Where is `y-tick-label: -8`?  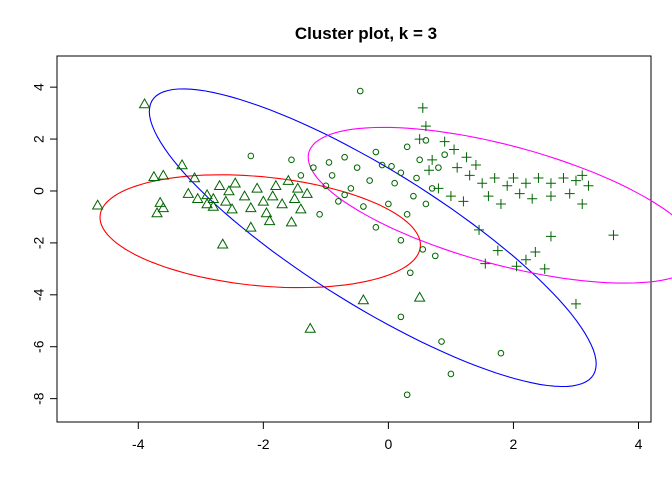 y-tick-label: -8 is located at coordinates (39, 398).